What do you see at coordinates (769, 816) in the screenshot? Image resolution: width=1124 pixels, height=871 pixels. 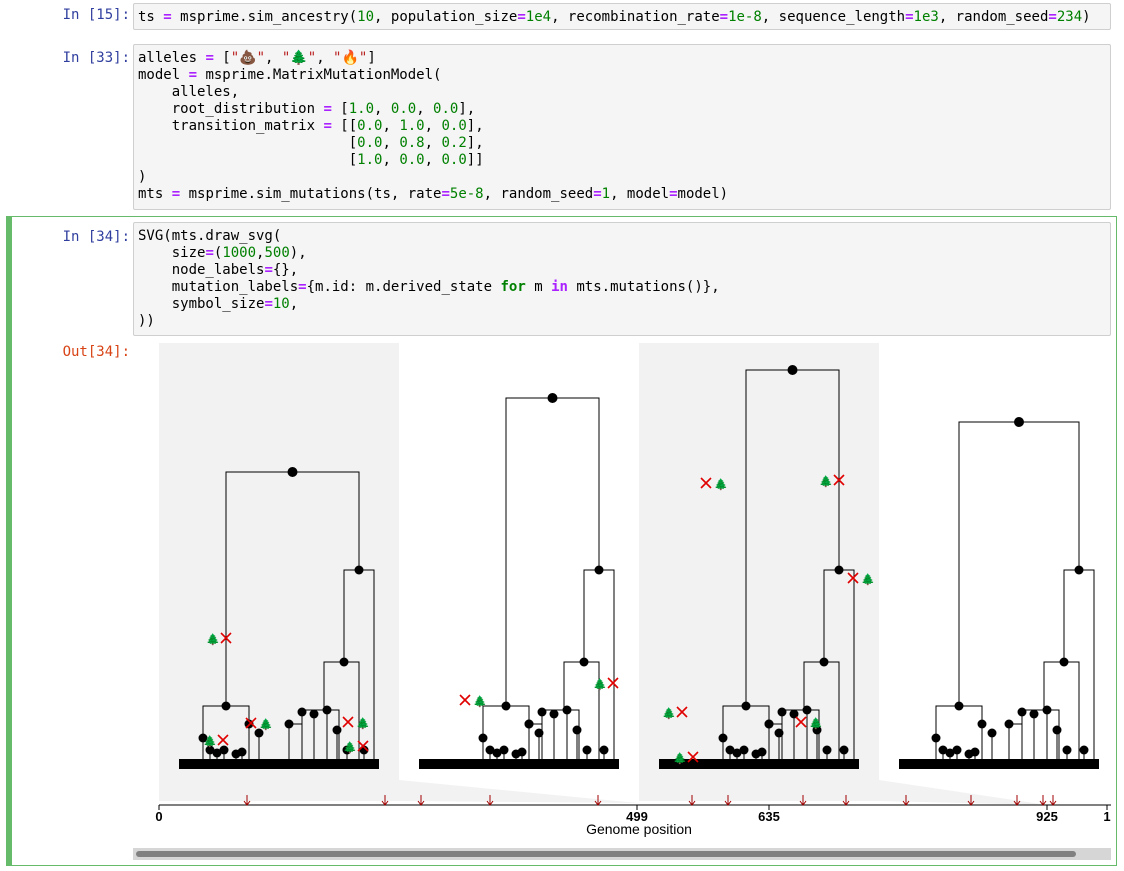 I see `axis-tick-635: 635` at bounding box center [769, 816].